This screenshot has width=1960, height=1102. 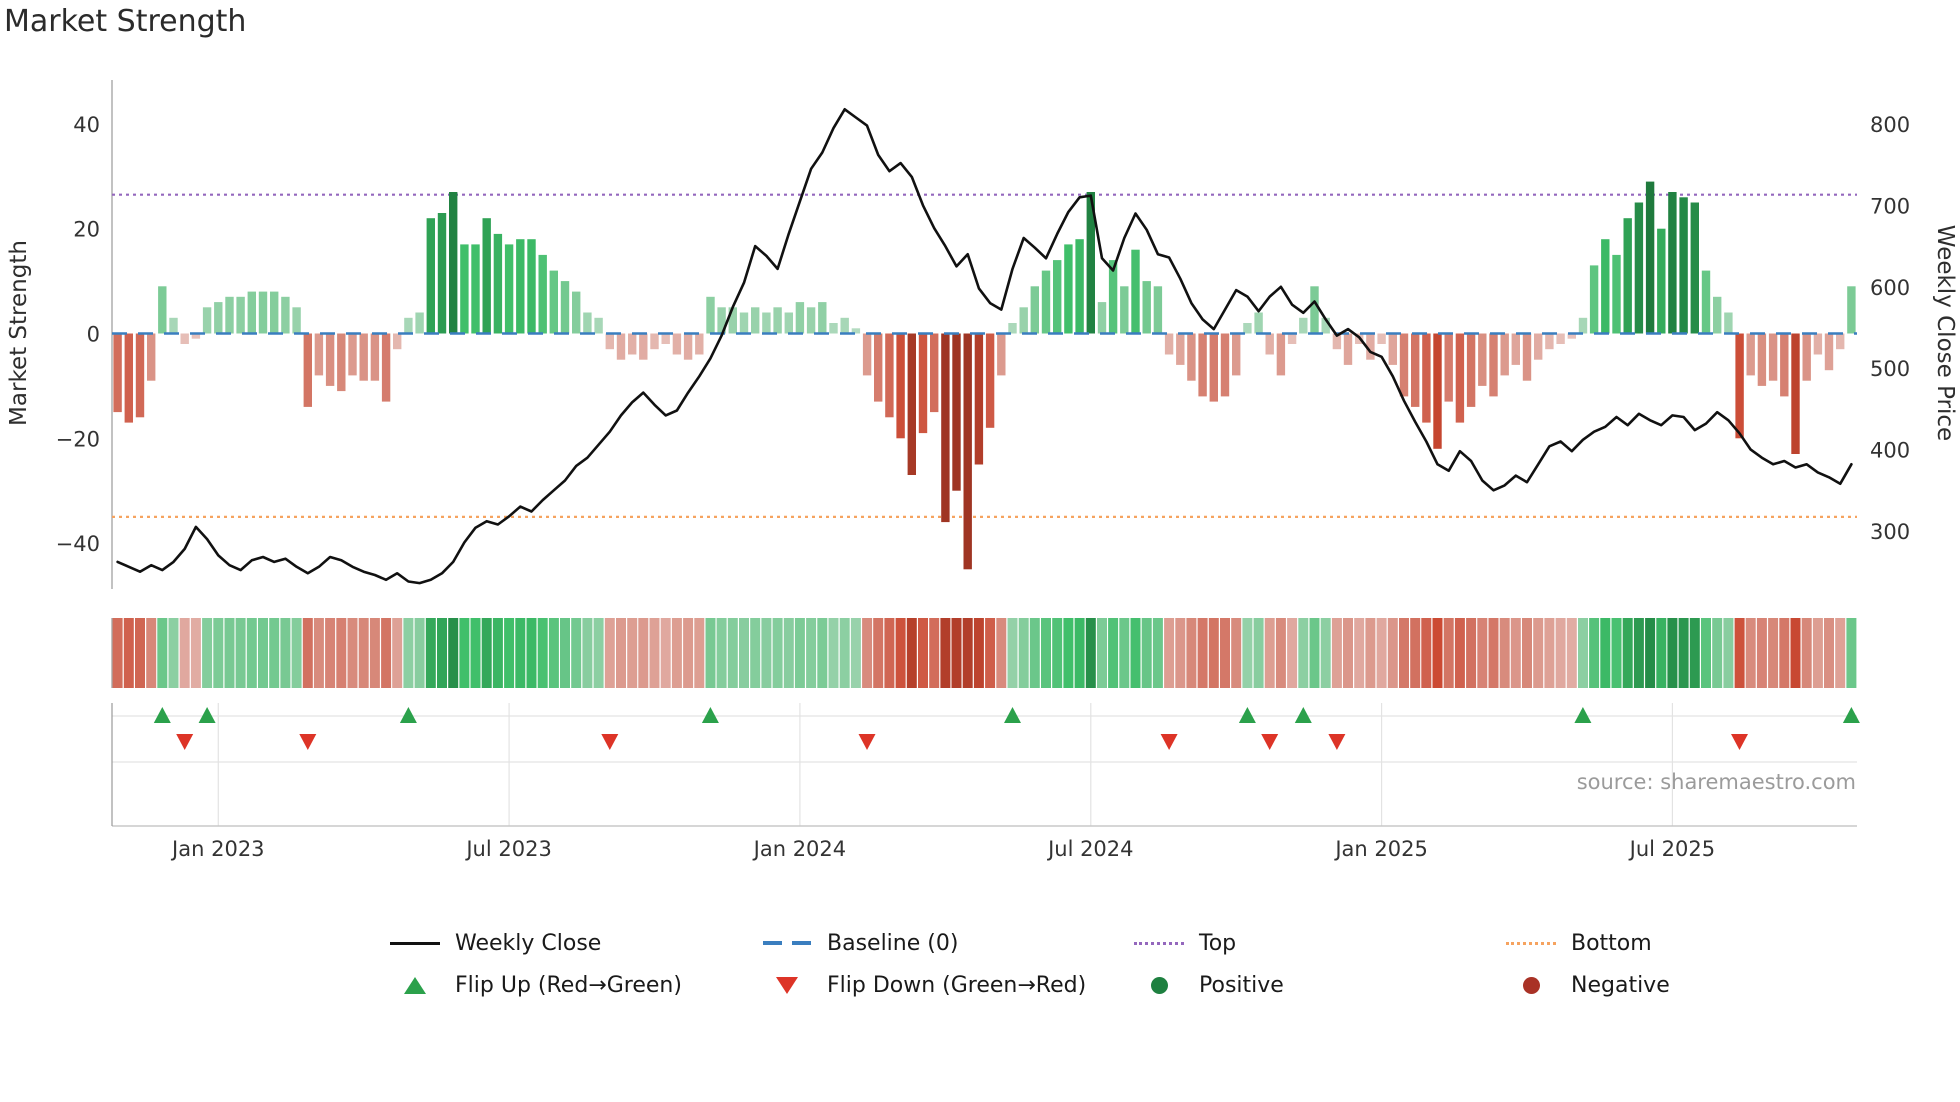 What do you see at coordinates (948, 985) in the screenshot?
I see `legend-item-flip-down: Flip Down (Green→Red)` at bounding box center [948, 985].